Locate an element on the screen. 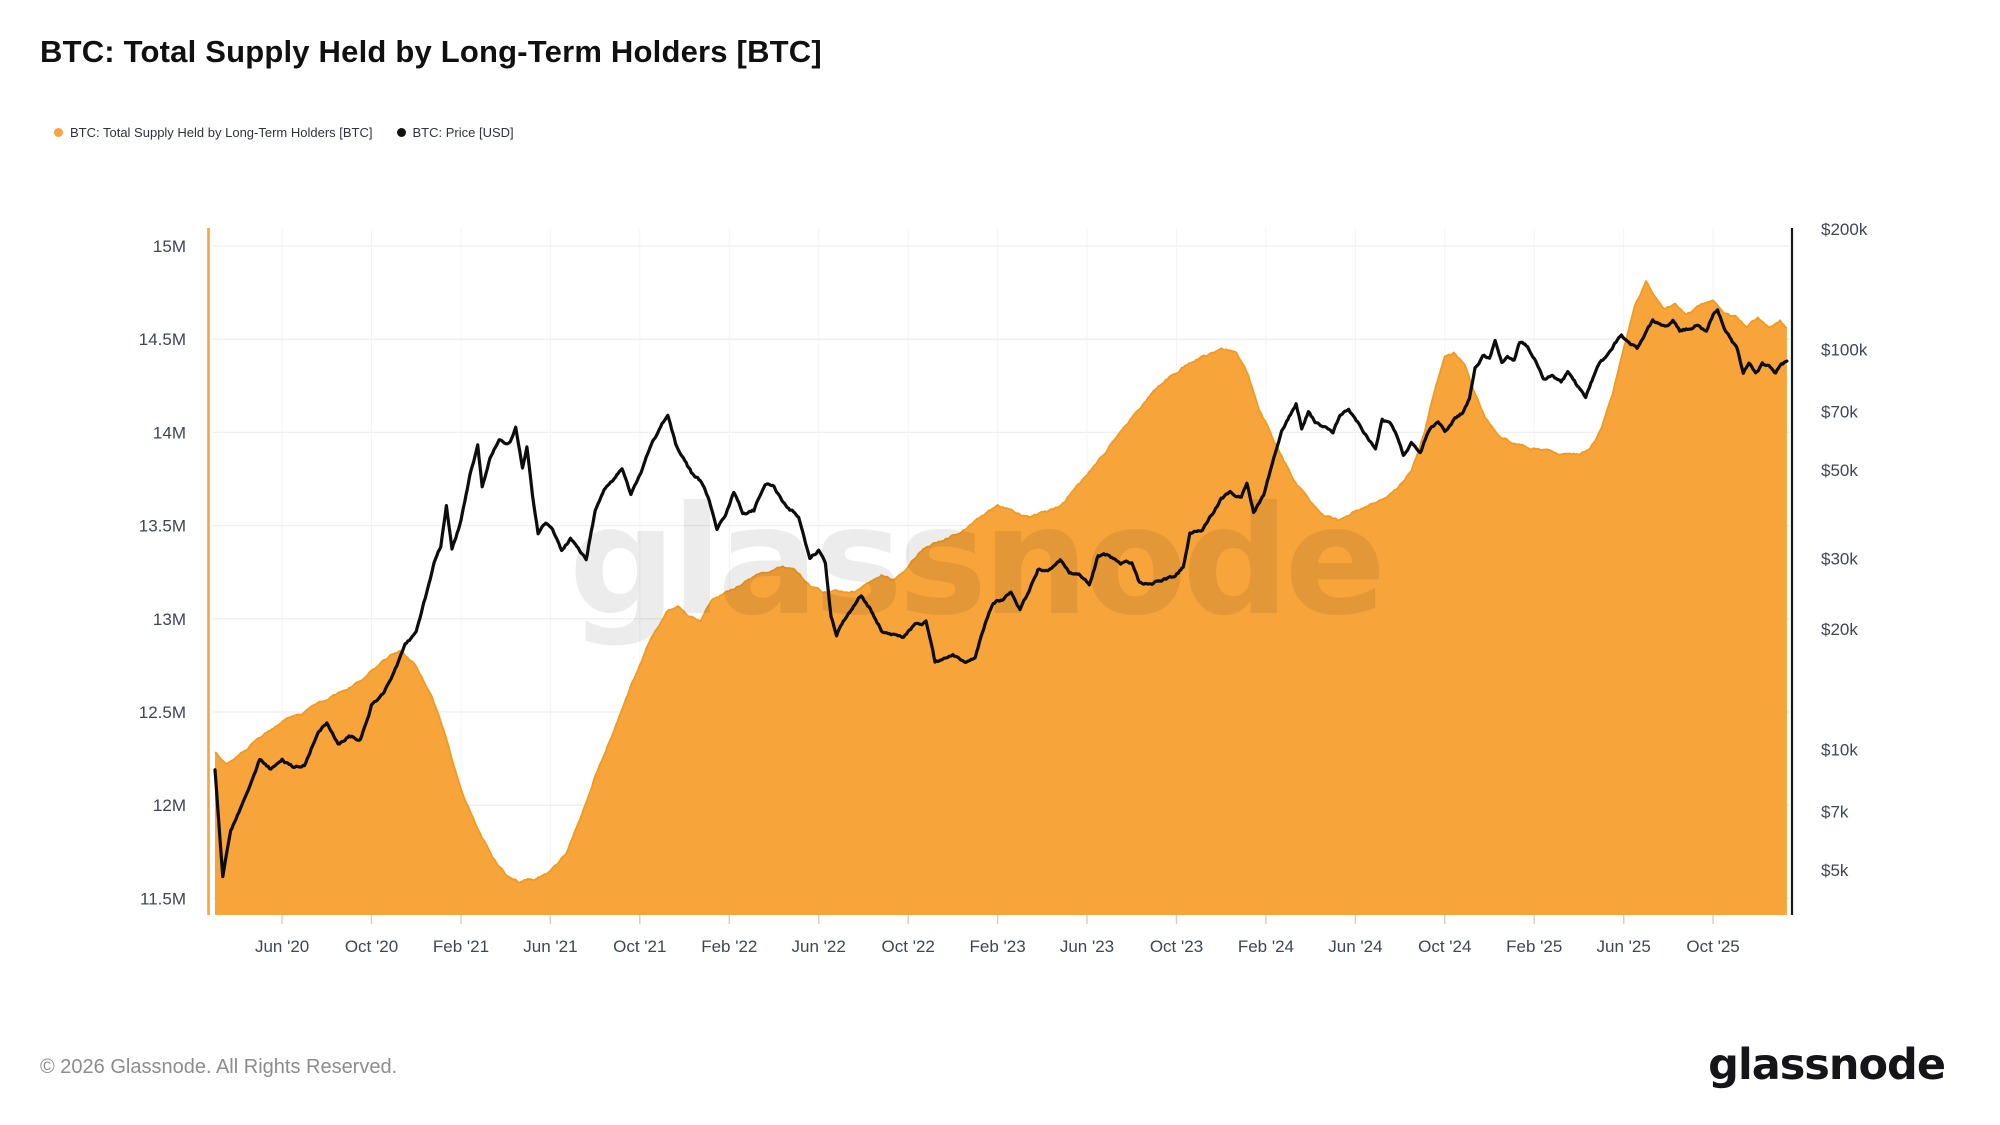 The height and width of the screenshot is (1125, 2000). copyright-text: © 2026 Glassnode. All Rights Reserved. is located at coordinates (219, 1067).